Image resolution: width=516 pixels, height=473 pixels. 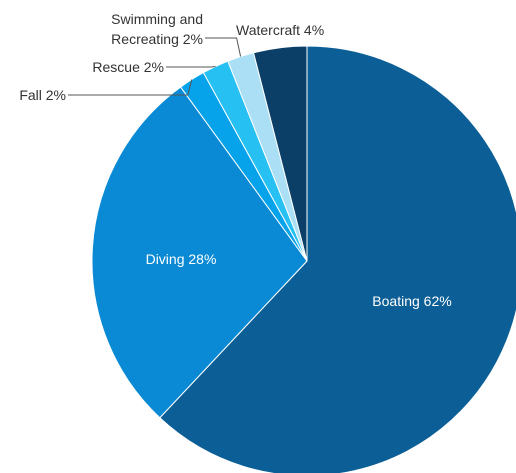 What do you see at coordinates (191, 67) in the screenshot?
I see `leader-rescue` at bounding box center [191, 67].